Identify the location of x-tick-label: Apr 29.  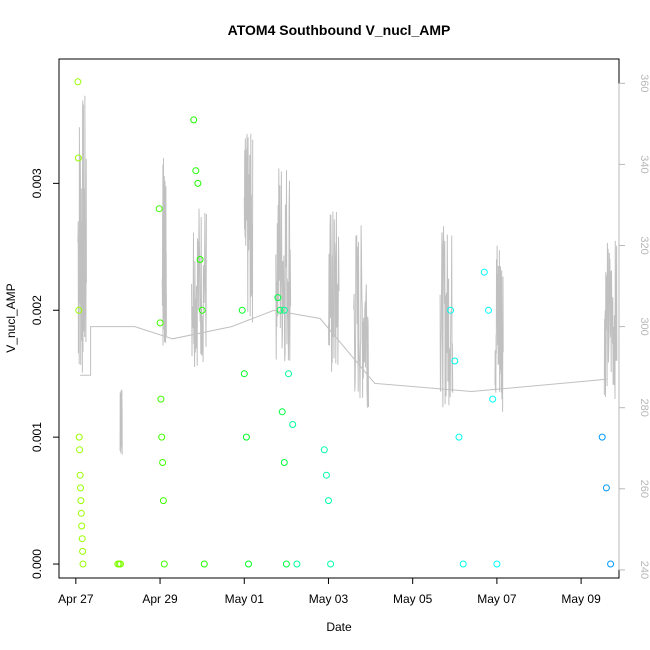
(160, 599).